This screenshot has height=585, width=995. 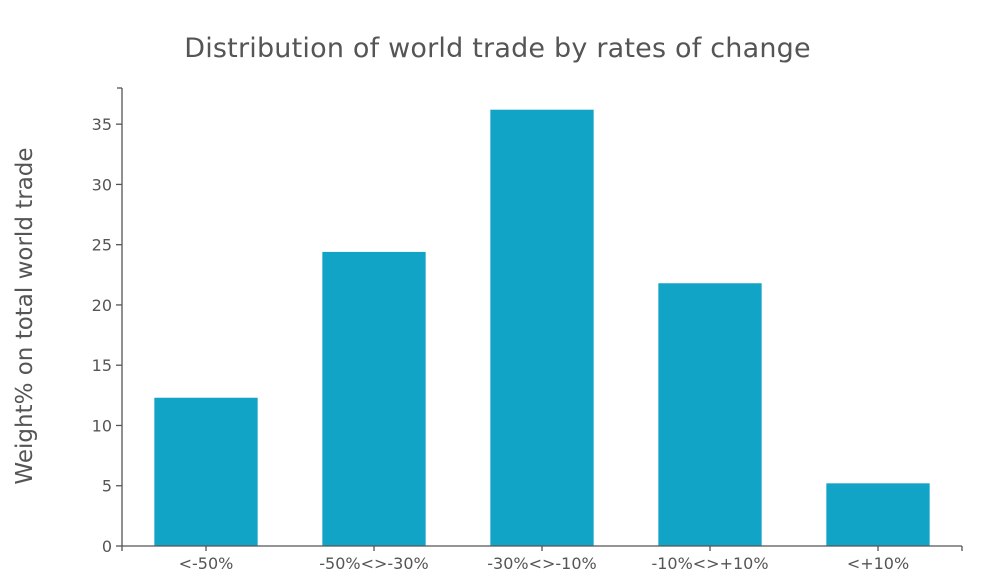 What do you see at coordinates (25, 315) in the screenshot?
I see `y-axis-title: Weight% on total world trade` at bounding box center [25, 315].